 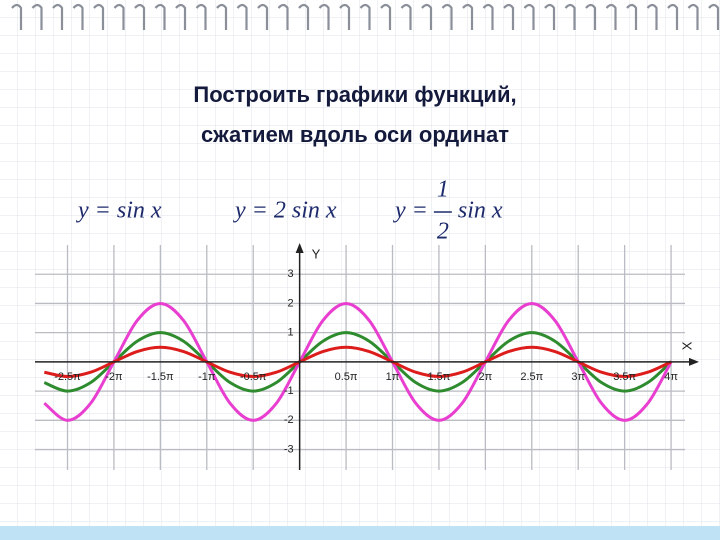 What do you see at coordinates (316, 253) in the screenshot?
I see `y-axis-label: Y` at bounding box center [316, 253].